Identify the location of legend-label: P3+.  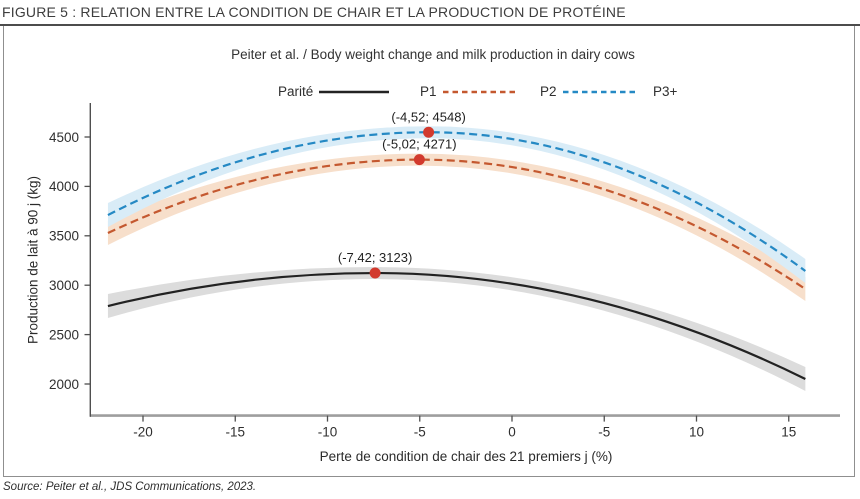
(665, 91).